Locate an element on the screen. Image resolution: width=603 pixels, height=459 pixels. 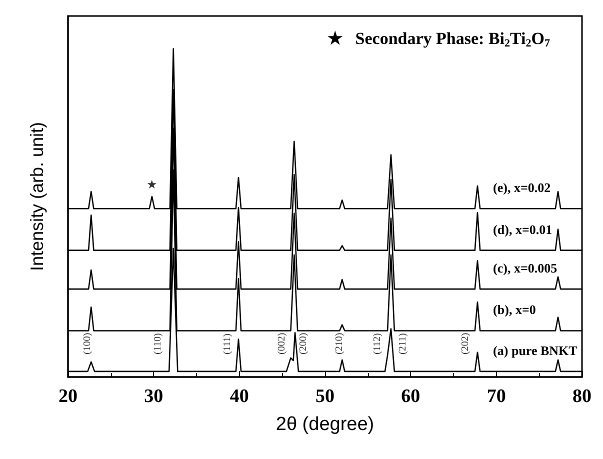
y-axis-title: Intensity (arb. unit) is located at coordinates (37, 197).